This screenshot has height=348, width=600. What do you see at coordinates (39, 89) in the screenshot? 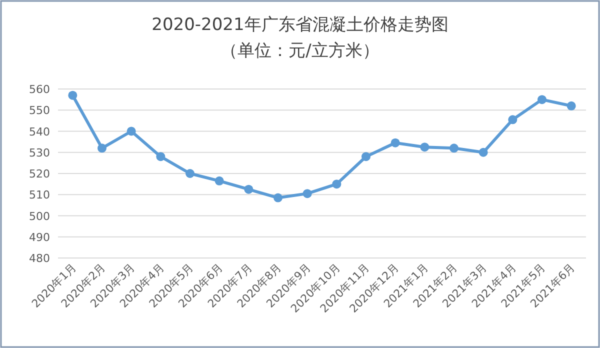
I see `y-tick-label: 560` at bounding box center [39, 89].